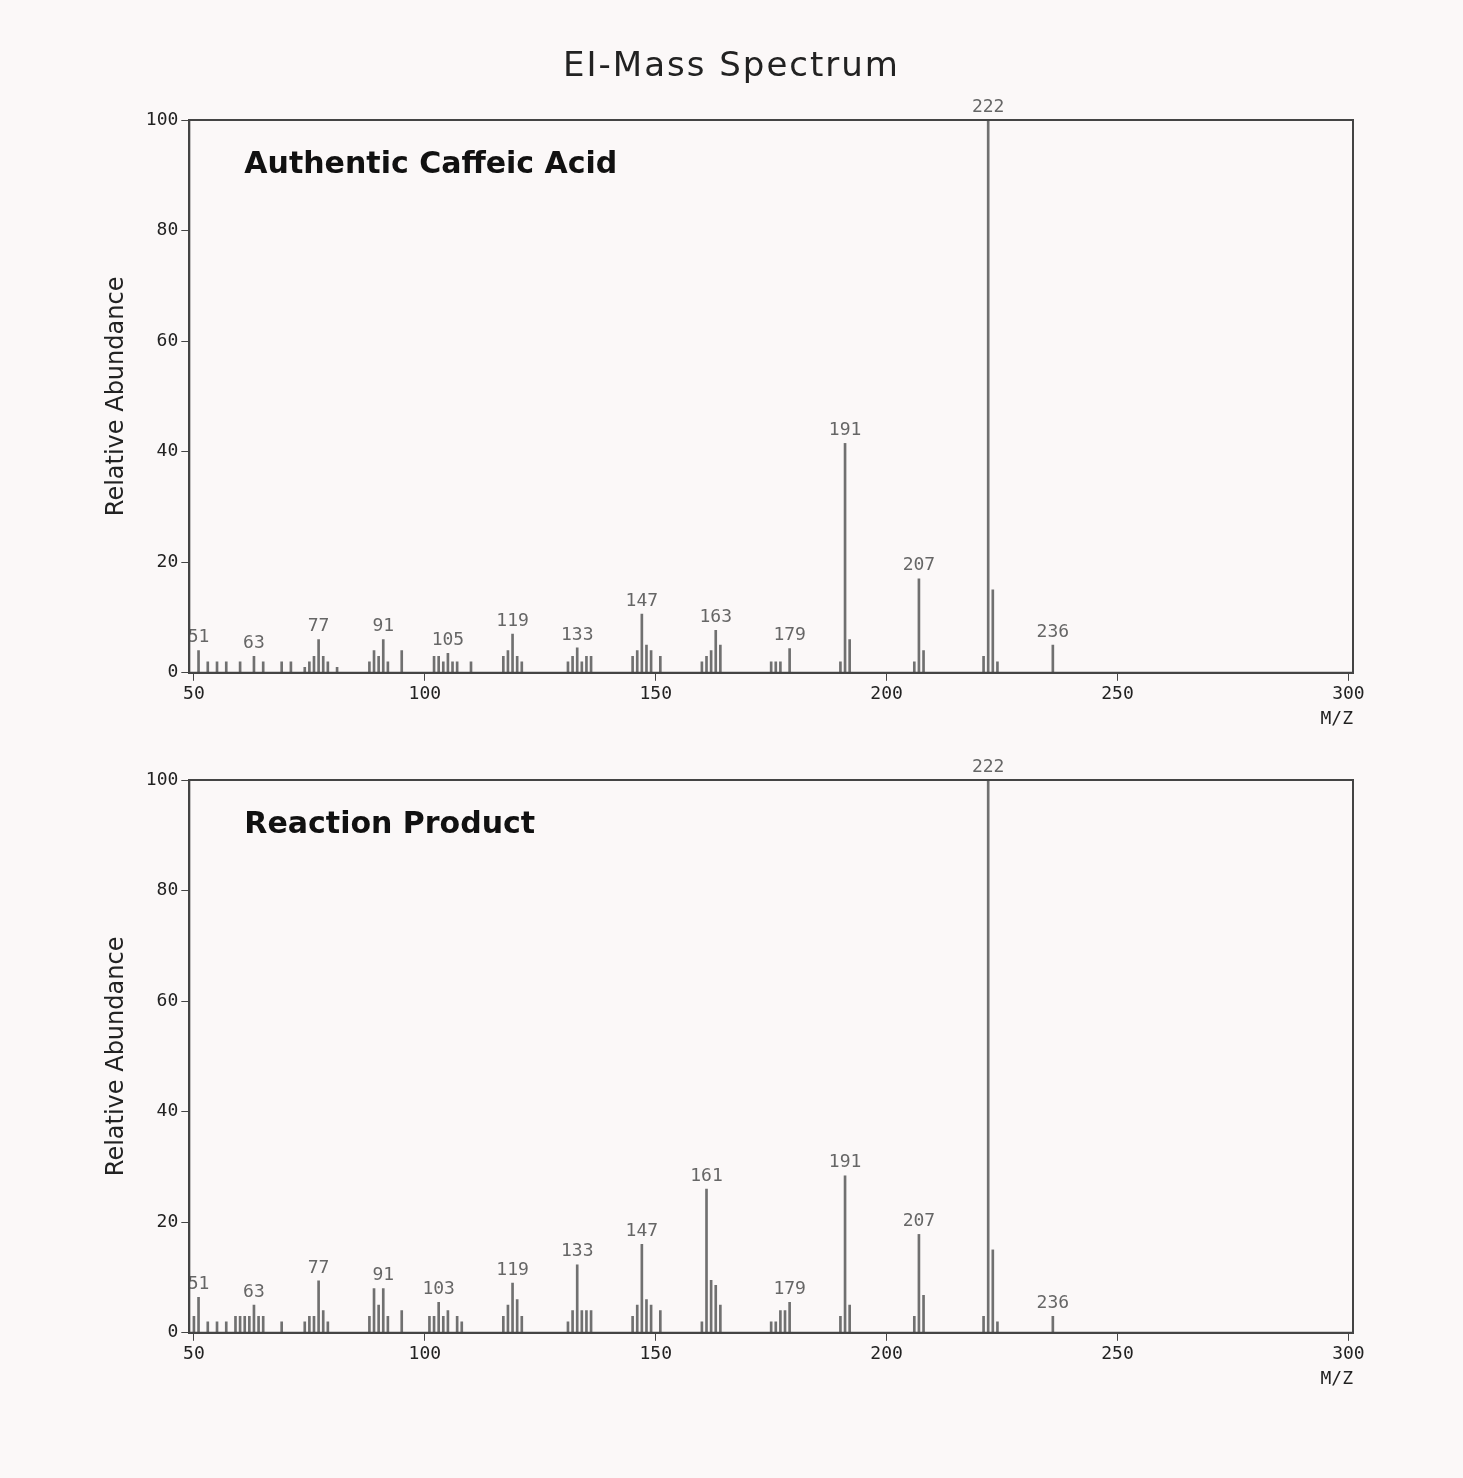  I want to click on annotation: 51, so click(198, 636).